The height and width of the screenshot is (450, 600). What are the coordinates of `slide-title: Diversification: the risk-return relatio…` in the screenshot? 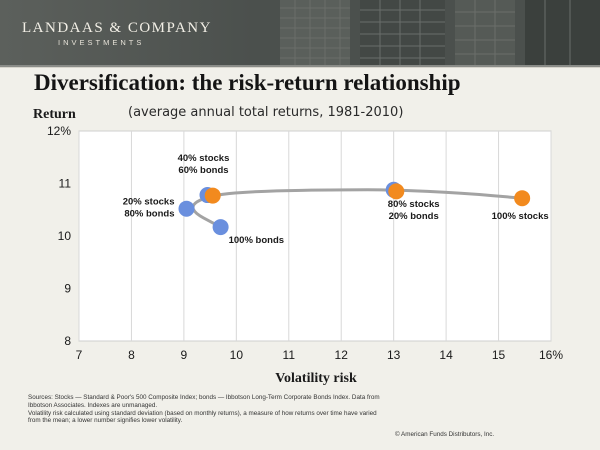 It's located at (247, 82).